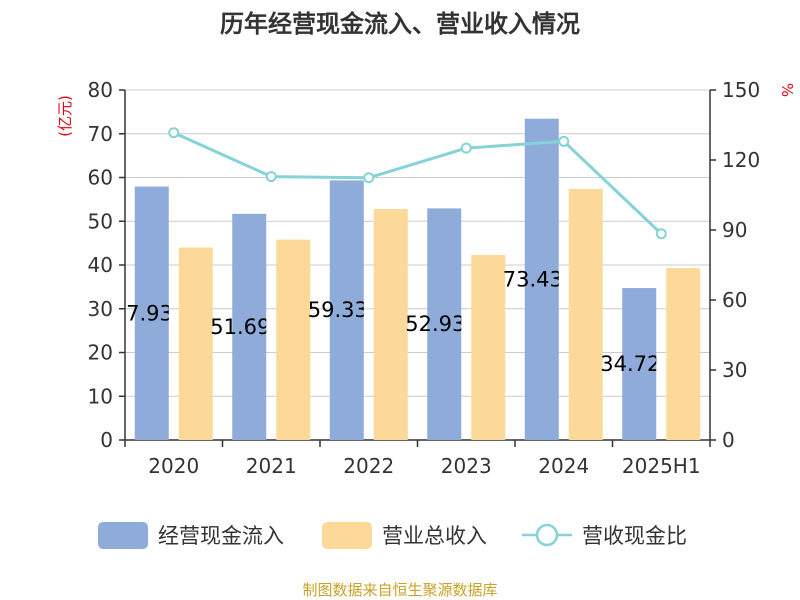 Image resolution: width=800 pixels, height=600 pixels. Describe the element at coordinates (734, 265) in the screenshot. I see `right-y-axis: 0 30 60 90 120 150` at that location.